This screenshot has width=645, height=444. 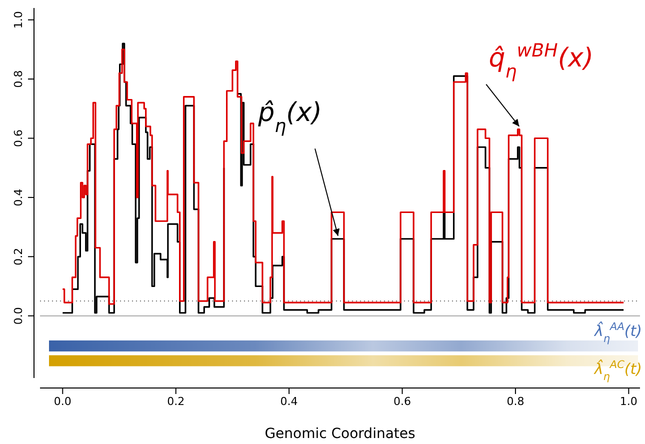 What do you see at coordinates (541, 61) in the screenshot?
I see `annotation: q̂$_{η}$$^{wBH}$(x)` at bounding box center [541, 61].